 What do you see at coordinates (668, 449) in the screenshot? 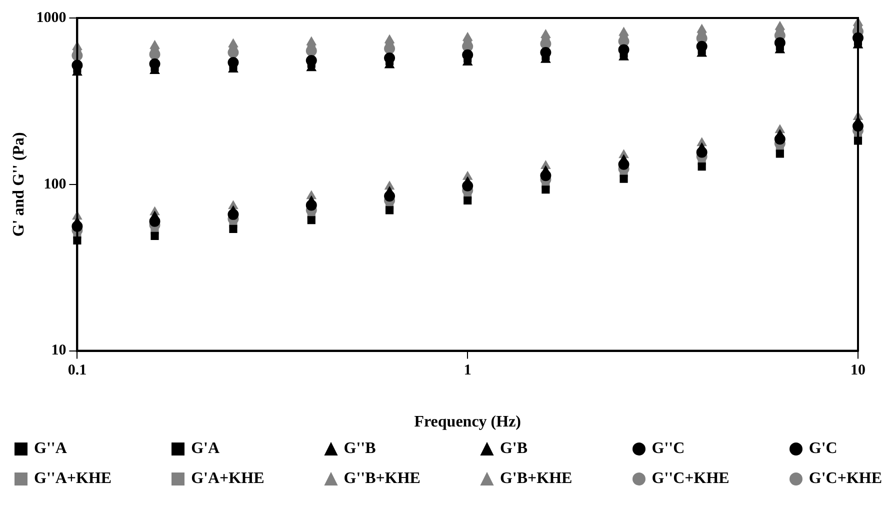
I see `legend-label: G''C` at bounding box center [668, 449].